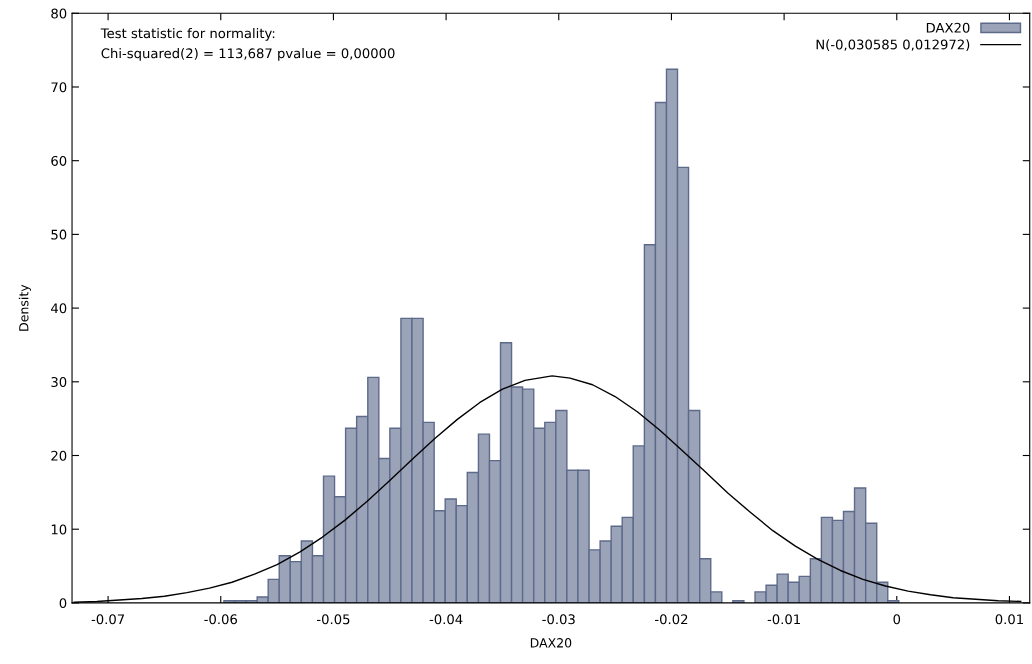 The image size is (1032, 664). I want to click on y-tick-label: 40, so click(59, 308).